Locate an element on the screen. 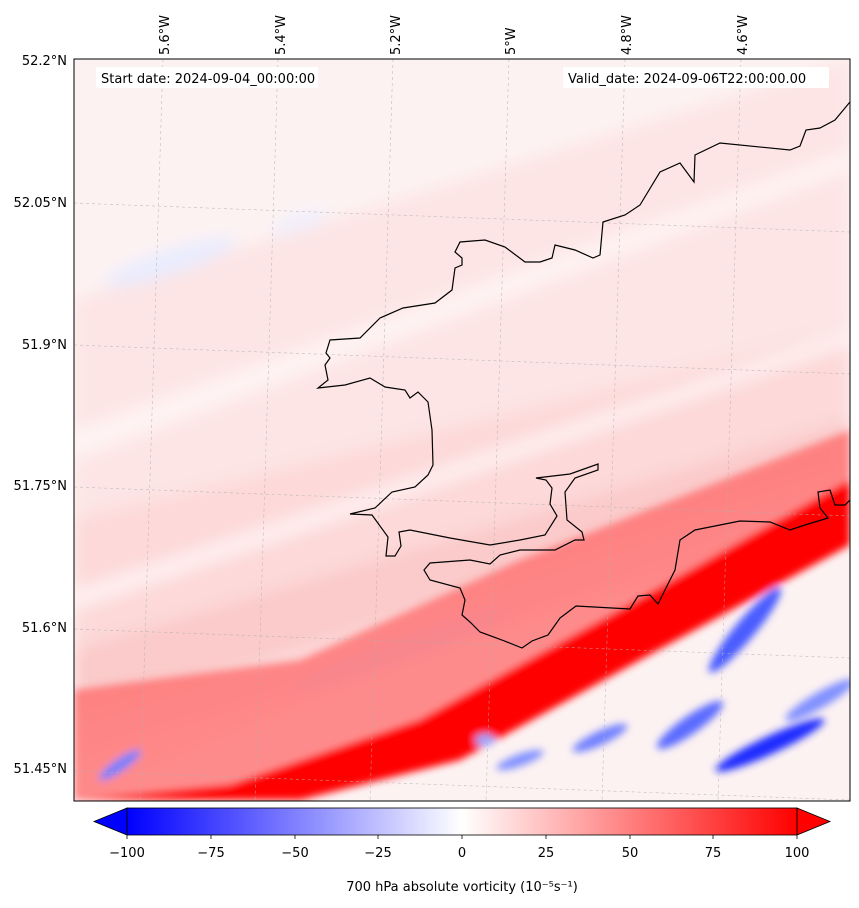  colorbar-tick: 100 is located at coordinates (797, 853).